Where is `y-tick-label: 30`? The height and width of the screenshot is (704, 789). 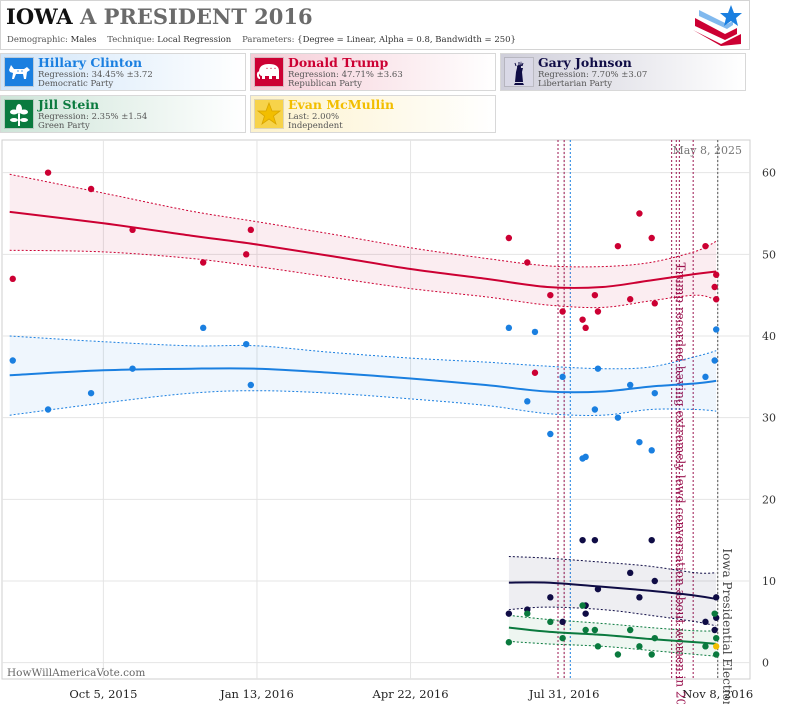
y-tick-label: 30 is located at coordinates (769, 418).